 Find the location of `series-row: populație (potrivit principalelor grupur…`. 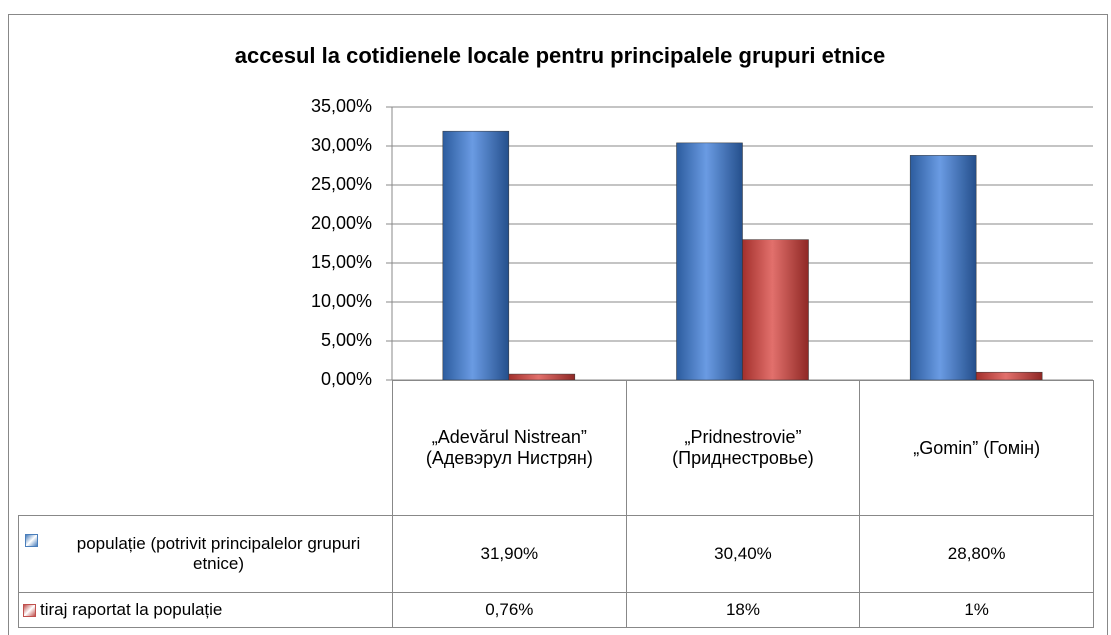

series-row: populație (potrivit principalelor grupur… is located at coordinates (556, 554).